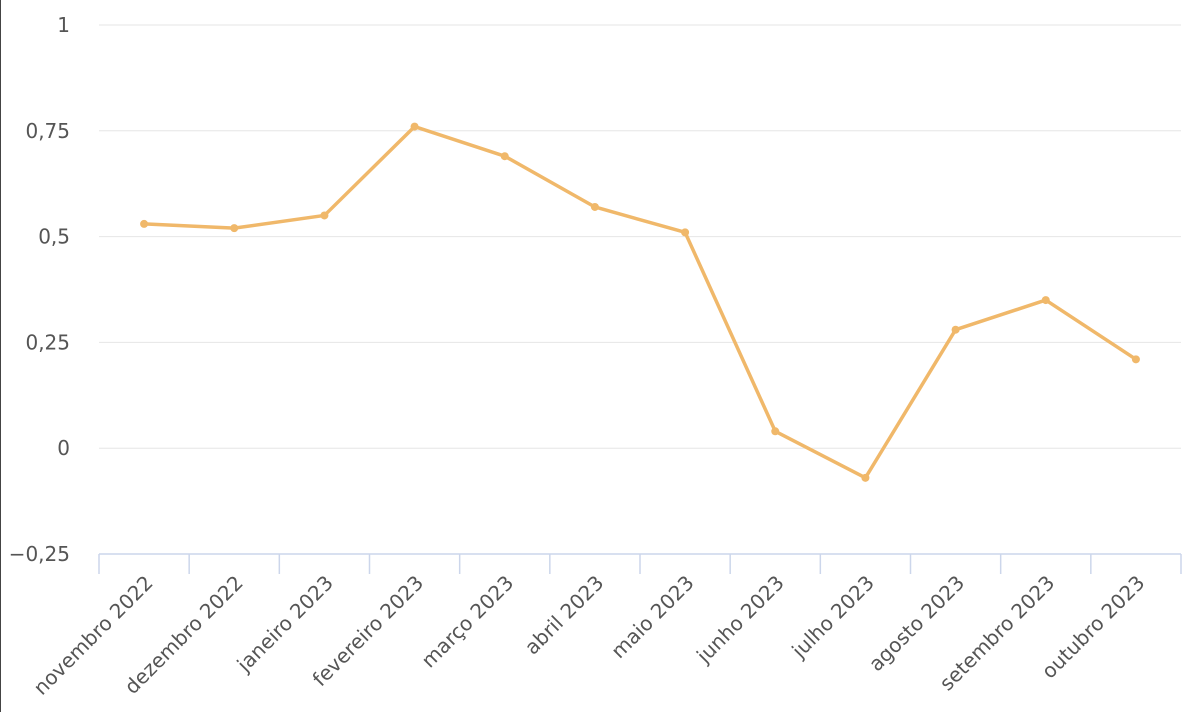 The image size is (1196, 712). Describe the element at coordinates (63, 25) in the screenshot. I see `y-tick-label: 1` at that location.